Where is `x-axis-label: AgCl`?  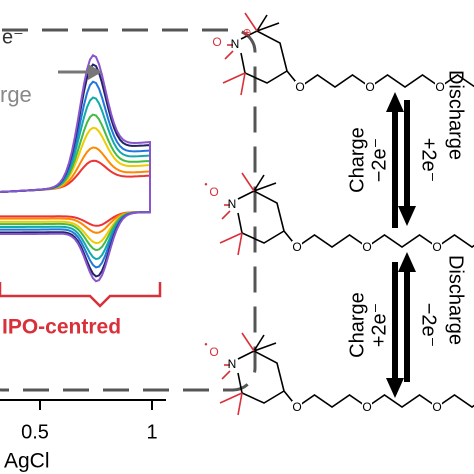 x-axis-label: AgCl is located at coordinates (27, 461).